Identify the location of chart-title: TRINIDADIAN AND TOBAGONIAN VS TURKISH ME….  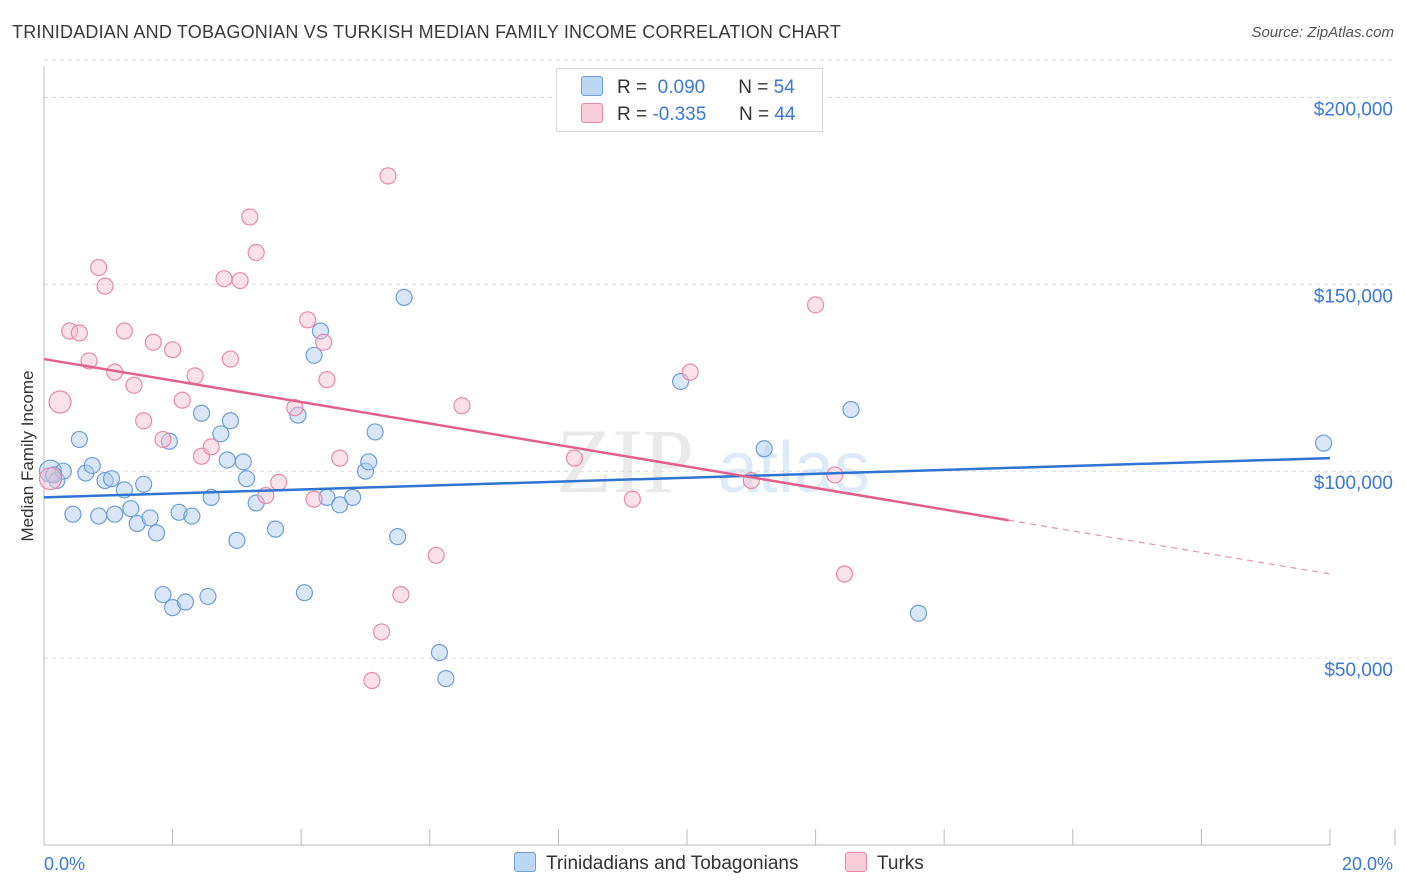
(426, 32).